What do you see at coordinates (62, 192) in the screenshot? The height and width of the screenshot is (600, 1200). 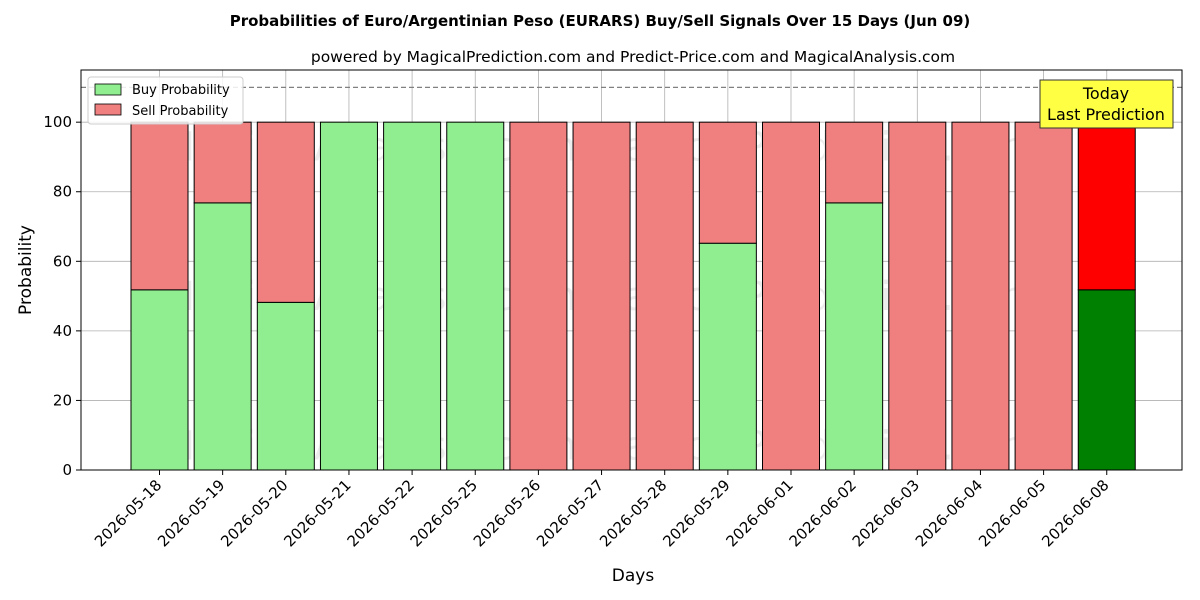 I see `y-tick-label: 80` at bounding box center [62, 192].